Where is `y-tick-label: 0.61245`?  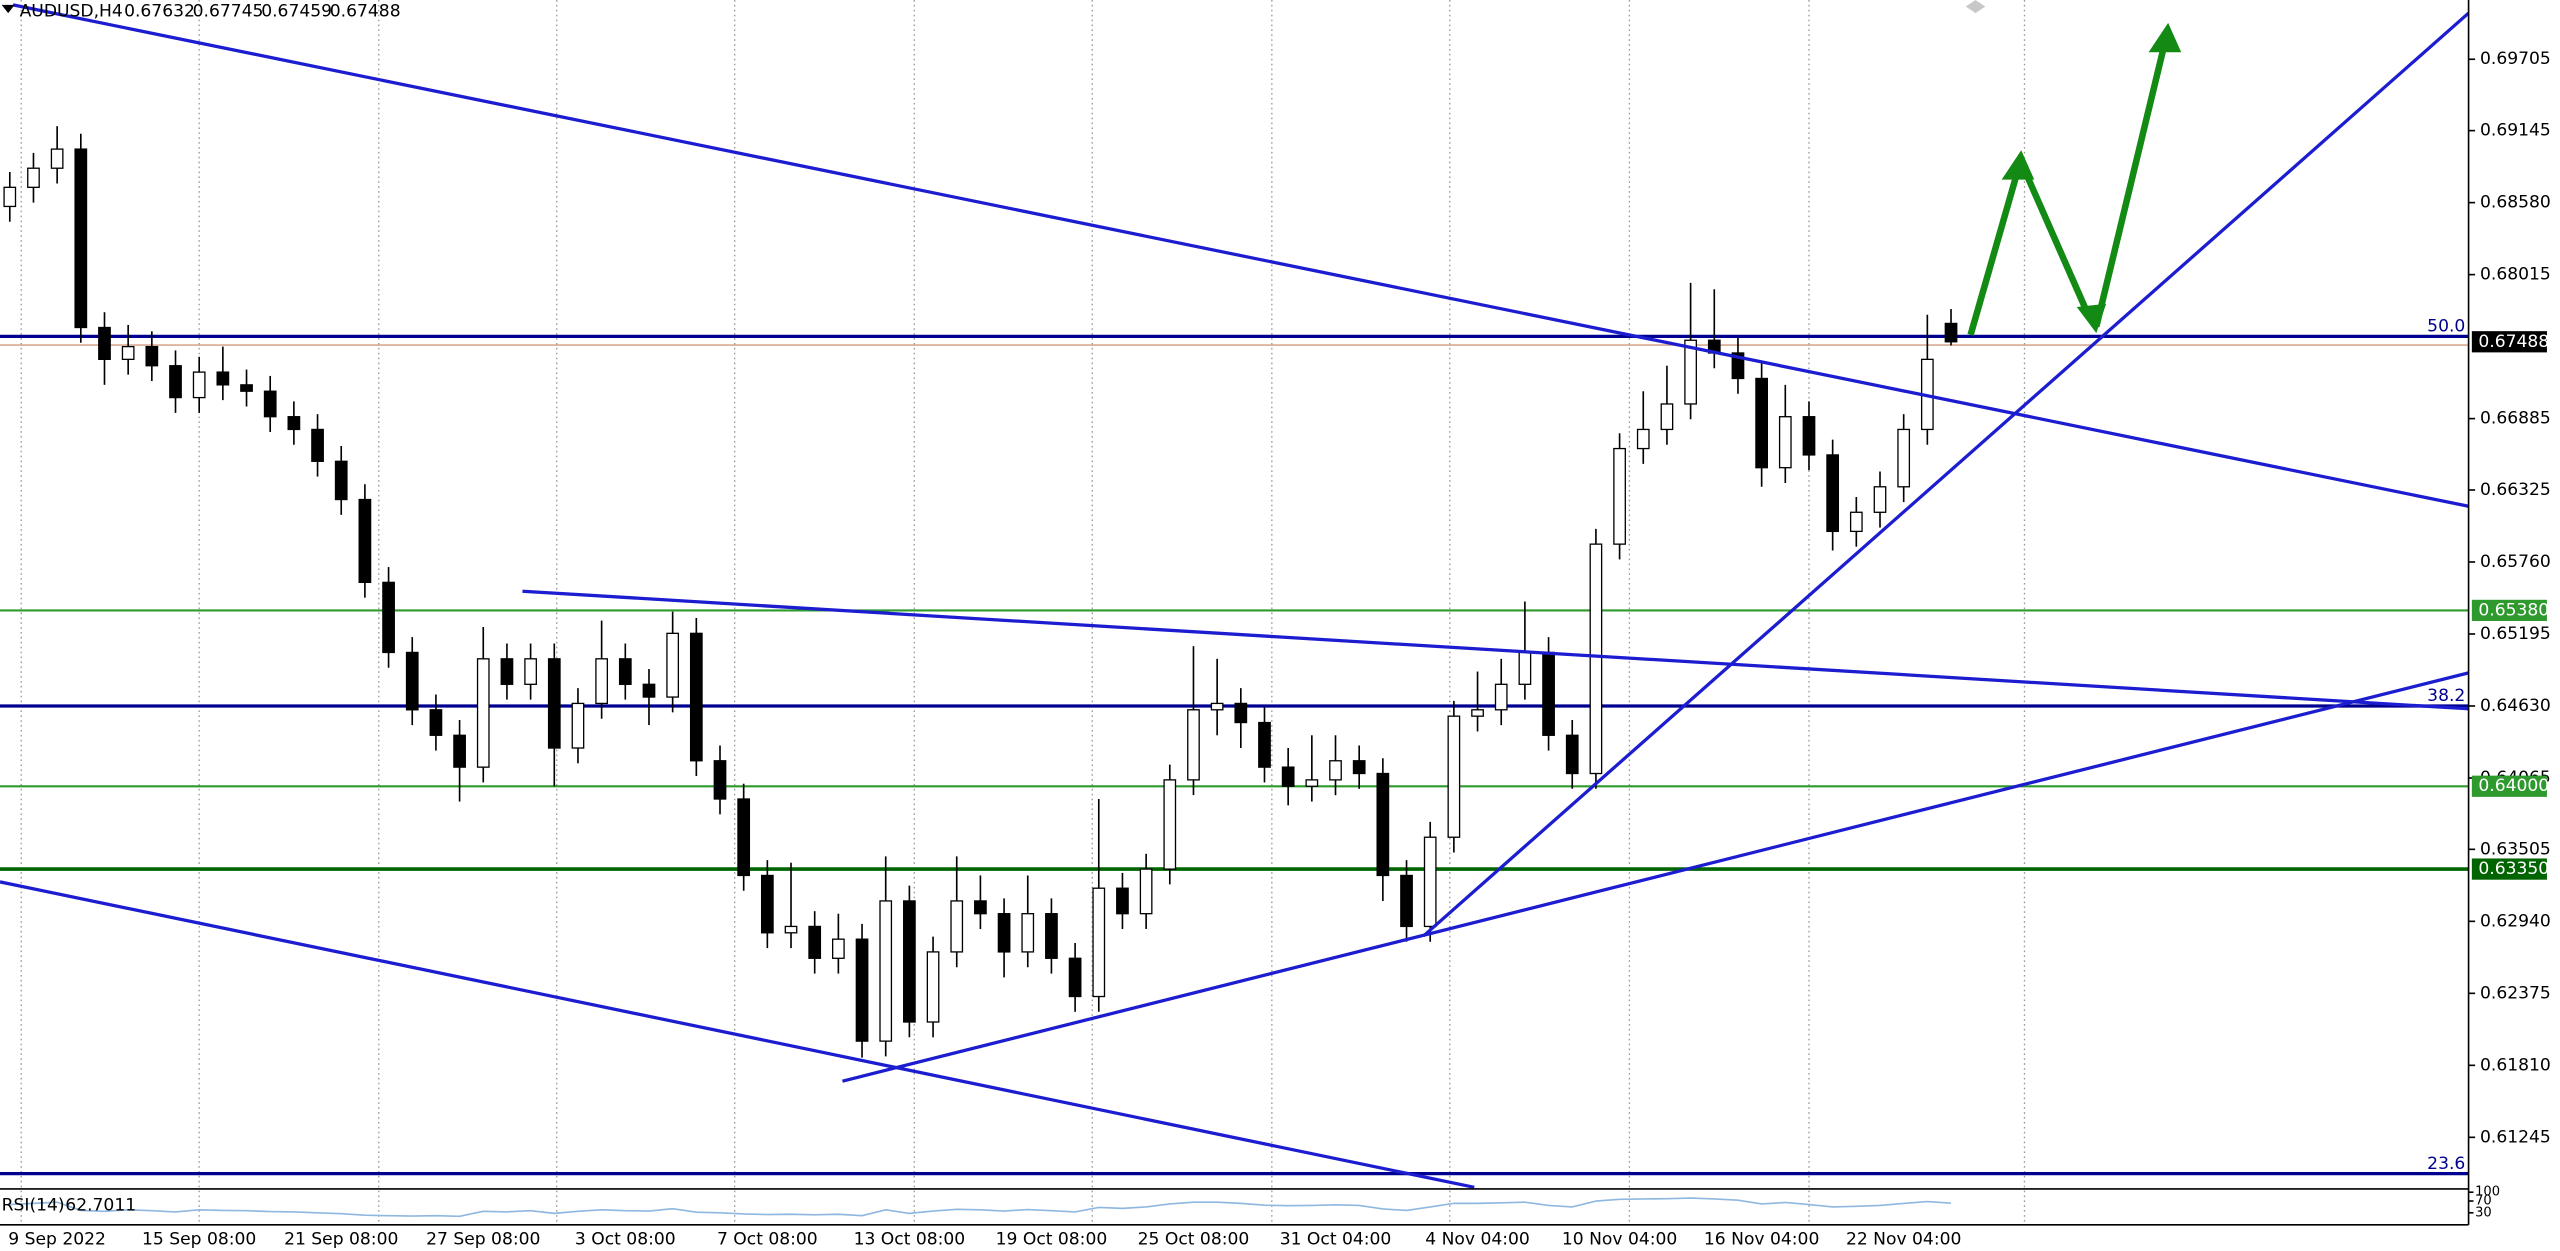 y-tick-label: 0.61245 is located at coordinates (2515, 1137).